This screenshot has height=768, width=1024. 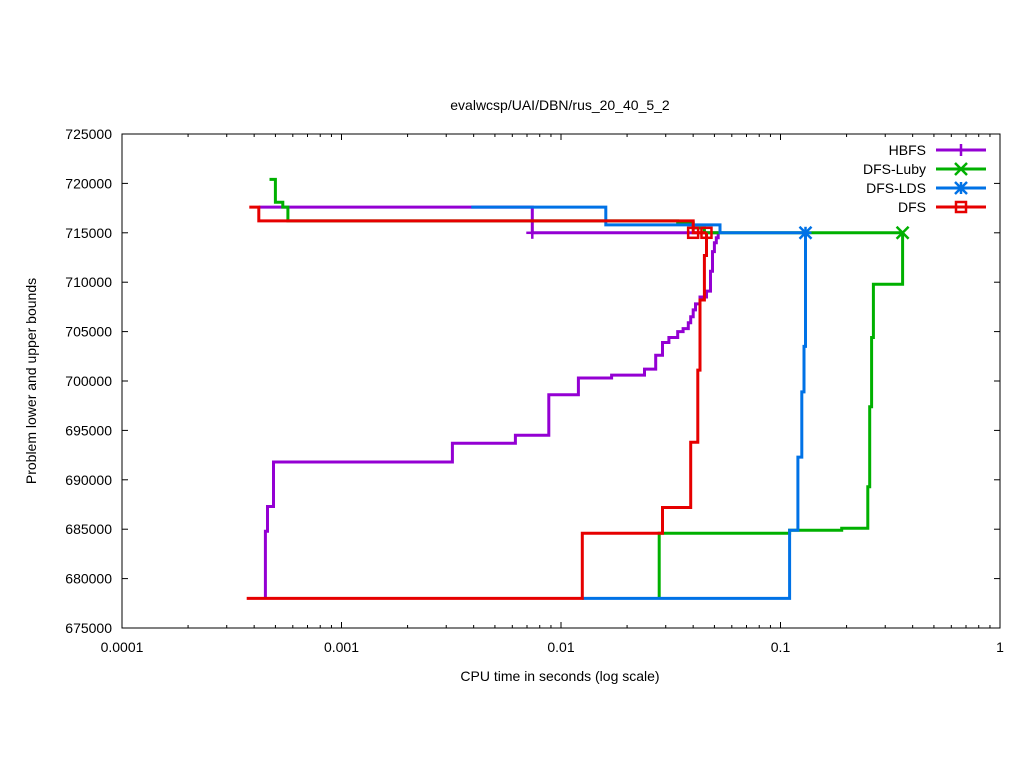 What do you see at coordinates (907, 150) in the screenshot?
I see `legend-label: HBFS` at bounding box center [907, 150].